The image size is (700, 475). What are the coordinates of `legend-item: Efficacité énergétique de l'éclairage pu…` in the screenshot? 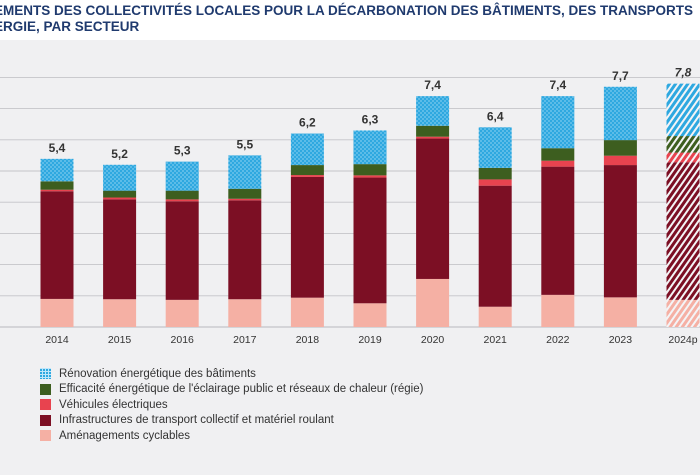 It's located at (231, 390).